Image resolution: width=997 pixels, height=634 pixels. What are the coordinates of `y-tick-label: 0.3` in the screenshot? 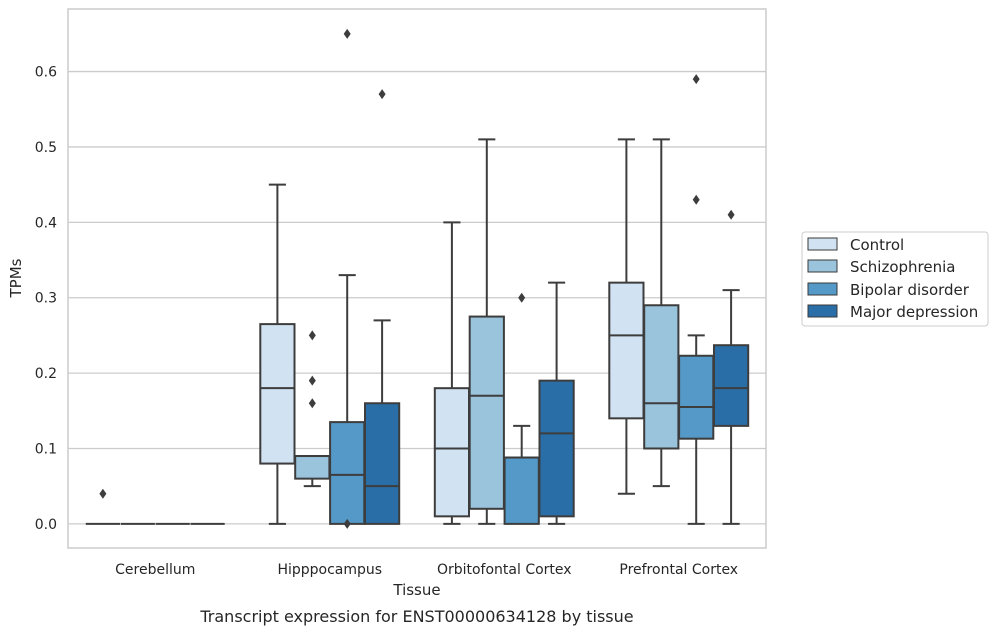 It's located at (46, 299).